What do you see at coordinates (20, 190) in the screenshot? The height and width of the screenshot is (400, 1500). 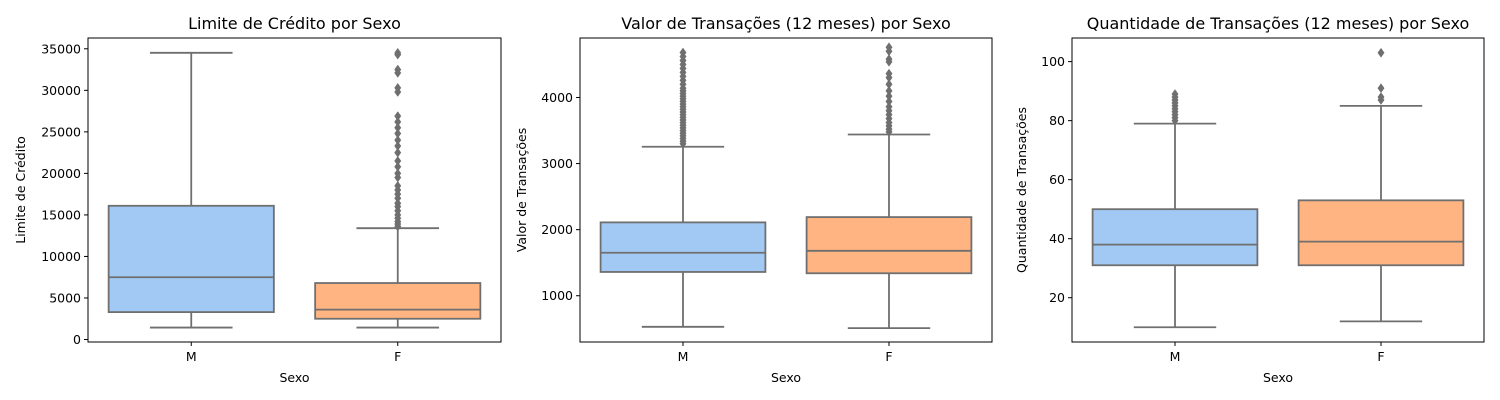 I see `y-axis-label: Limite de Crédito` at bounding box center [20, 190].